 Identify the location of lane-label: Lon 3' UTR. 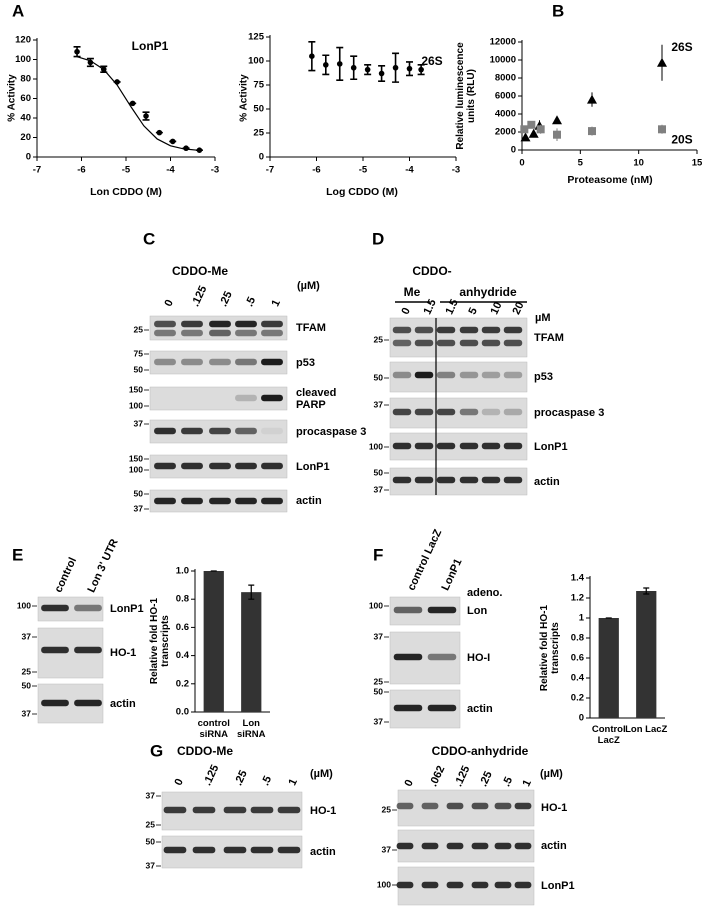
(102, 565).